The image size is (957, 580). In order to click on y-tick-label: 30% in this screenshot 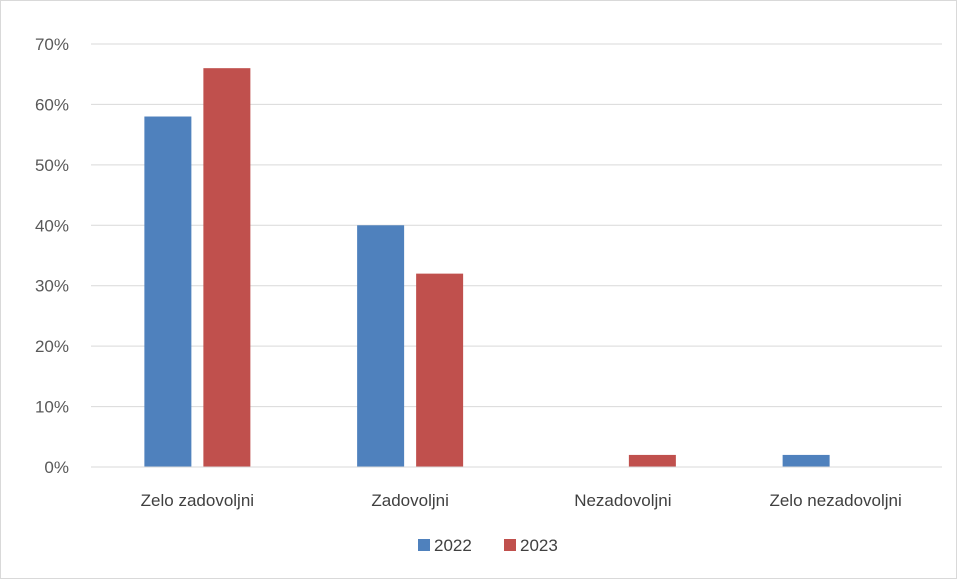, I will do `click(52, 286)`.